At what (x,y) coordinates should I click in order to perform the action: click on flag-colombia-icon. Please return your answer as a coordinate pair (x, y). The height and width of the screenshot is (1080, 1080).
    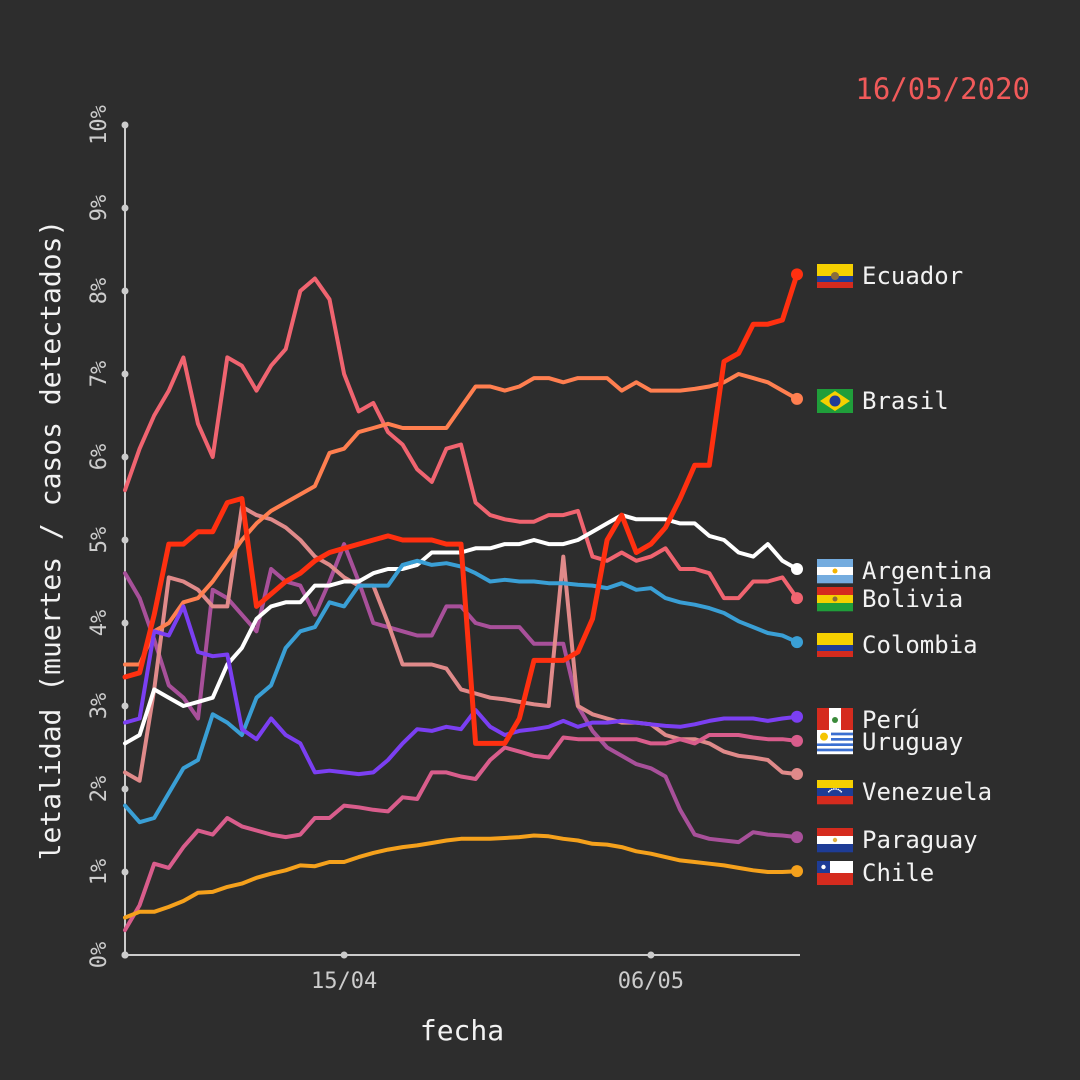
    Looking at the image, I should click on (835, 645).